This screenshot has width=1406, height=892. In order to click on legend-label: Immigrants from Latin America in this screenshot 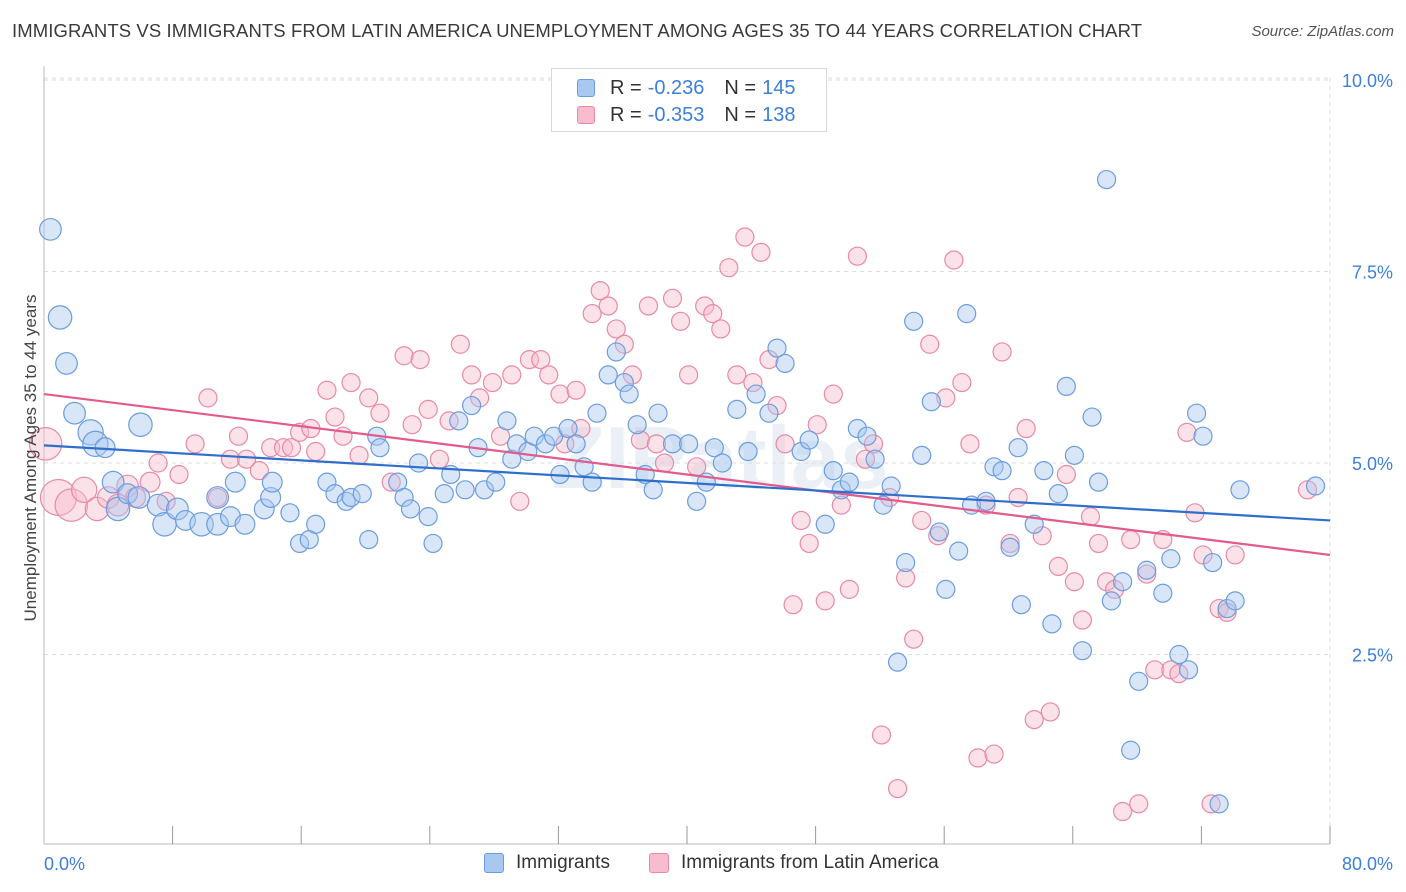, I will do `click(810, 862)`.